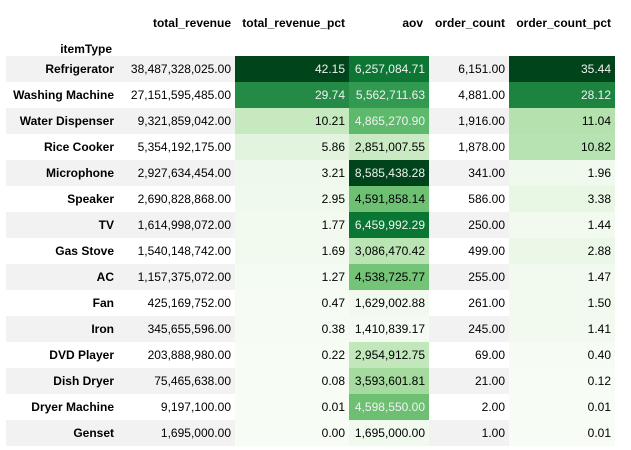 The height and width of the screenshot is (450, 631). What do you see at coordinates (389, 95) in the screenshot?
I see `cell-aov: 5,562,711.63` at bounding box center [389, 95].